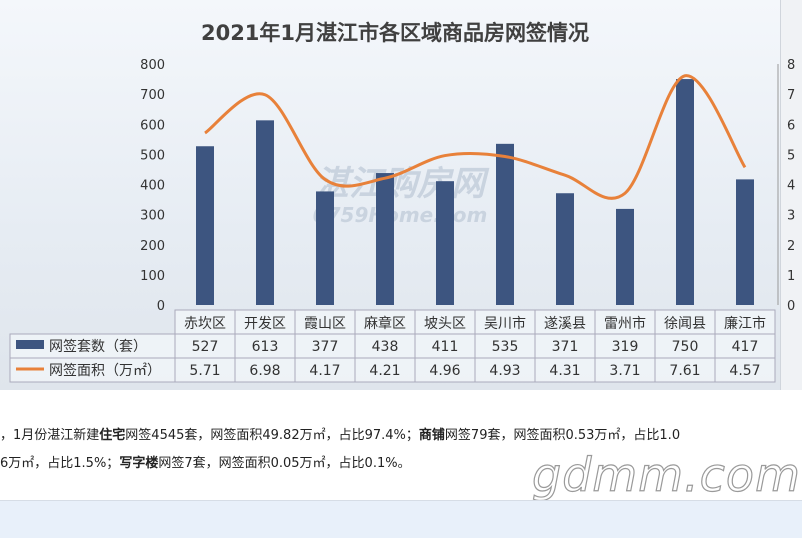 The width and height of the screenshot is (802, 538). Describe the element at coordinates (445, 347) in the screenshot. I see `bar-data-label: 411` at that location.